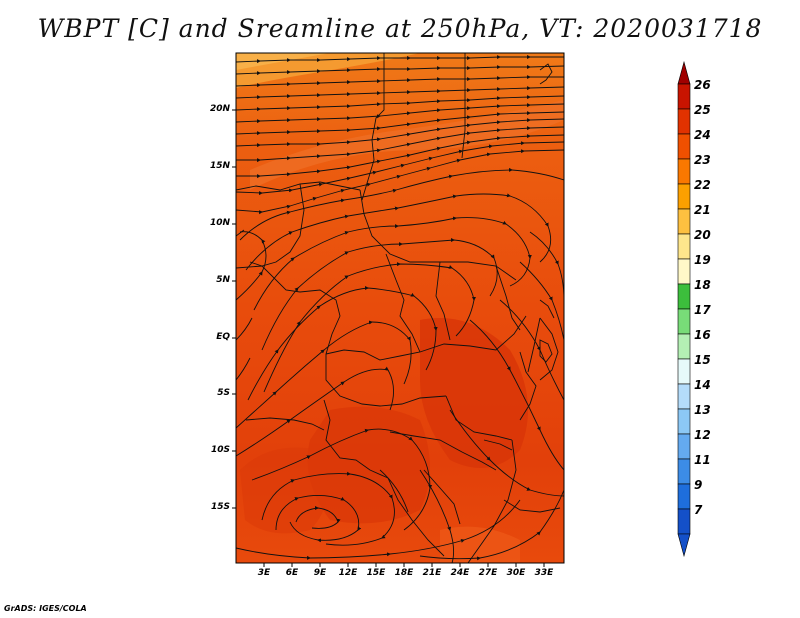 Image resolution: width=800 pixels, height=618 pixels. I want to click on lat-label-20n: 20N, so click(219, 109).